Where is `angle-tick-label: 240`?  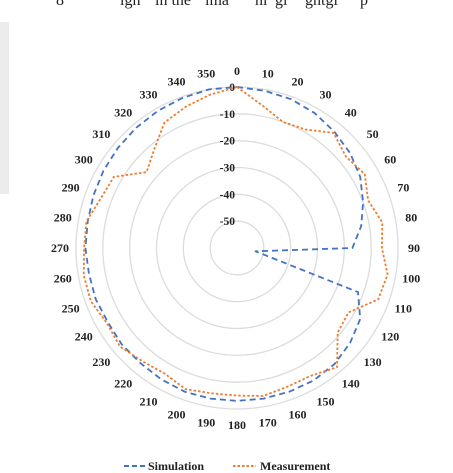 angle-tick-label: 240 is located at coordinates (84, 337).